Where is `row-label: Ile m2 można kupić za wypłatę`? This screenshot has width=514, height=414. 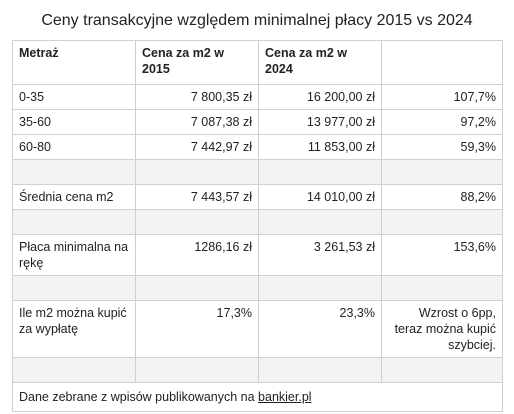
row-label: Ile m2 można kupić za wypłatę is located at coordinates (74, 329).